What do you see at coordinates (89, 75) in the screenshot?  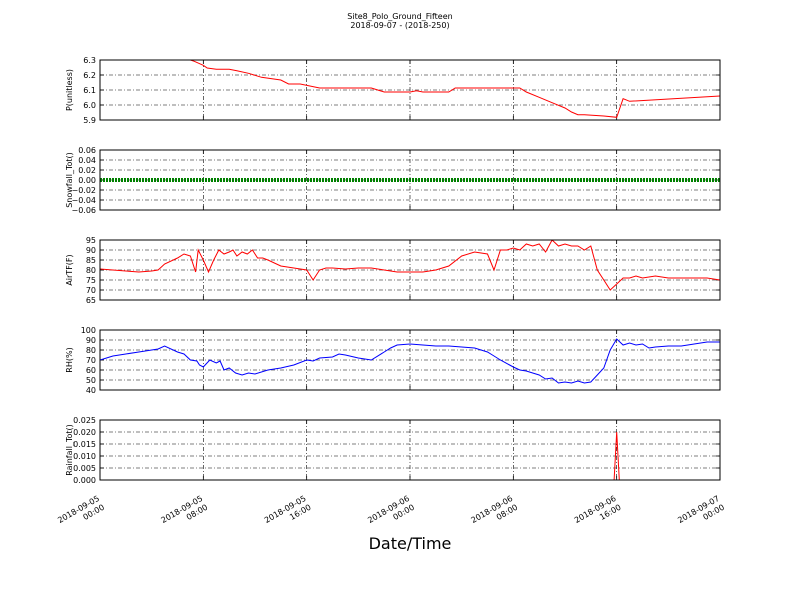 I see `y-tick-label: 6.2` at bounding box center [89, 75].